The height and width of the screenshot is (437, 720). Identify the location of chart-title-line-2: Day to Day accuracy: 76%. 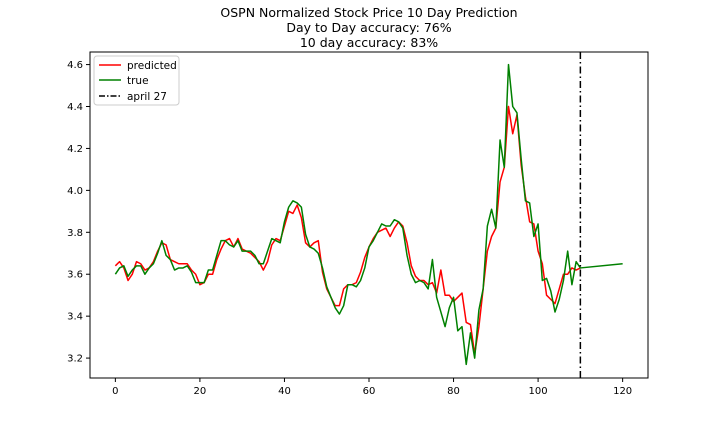
(368, 27).